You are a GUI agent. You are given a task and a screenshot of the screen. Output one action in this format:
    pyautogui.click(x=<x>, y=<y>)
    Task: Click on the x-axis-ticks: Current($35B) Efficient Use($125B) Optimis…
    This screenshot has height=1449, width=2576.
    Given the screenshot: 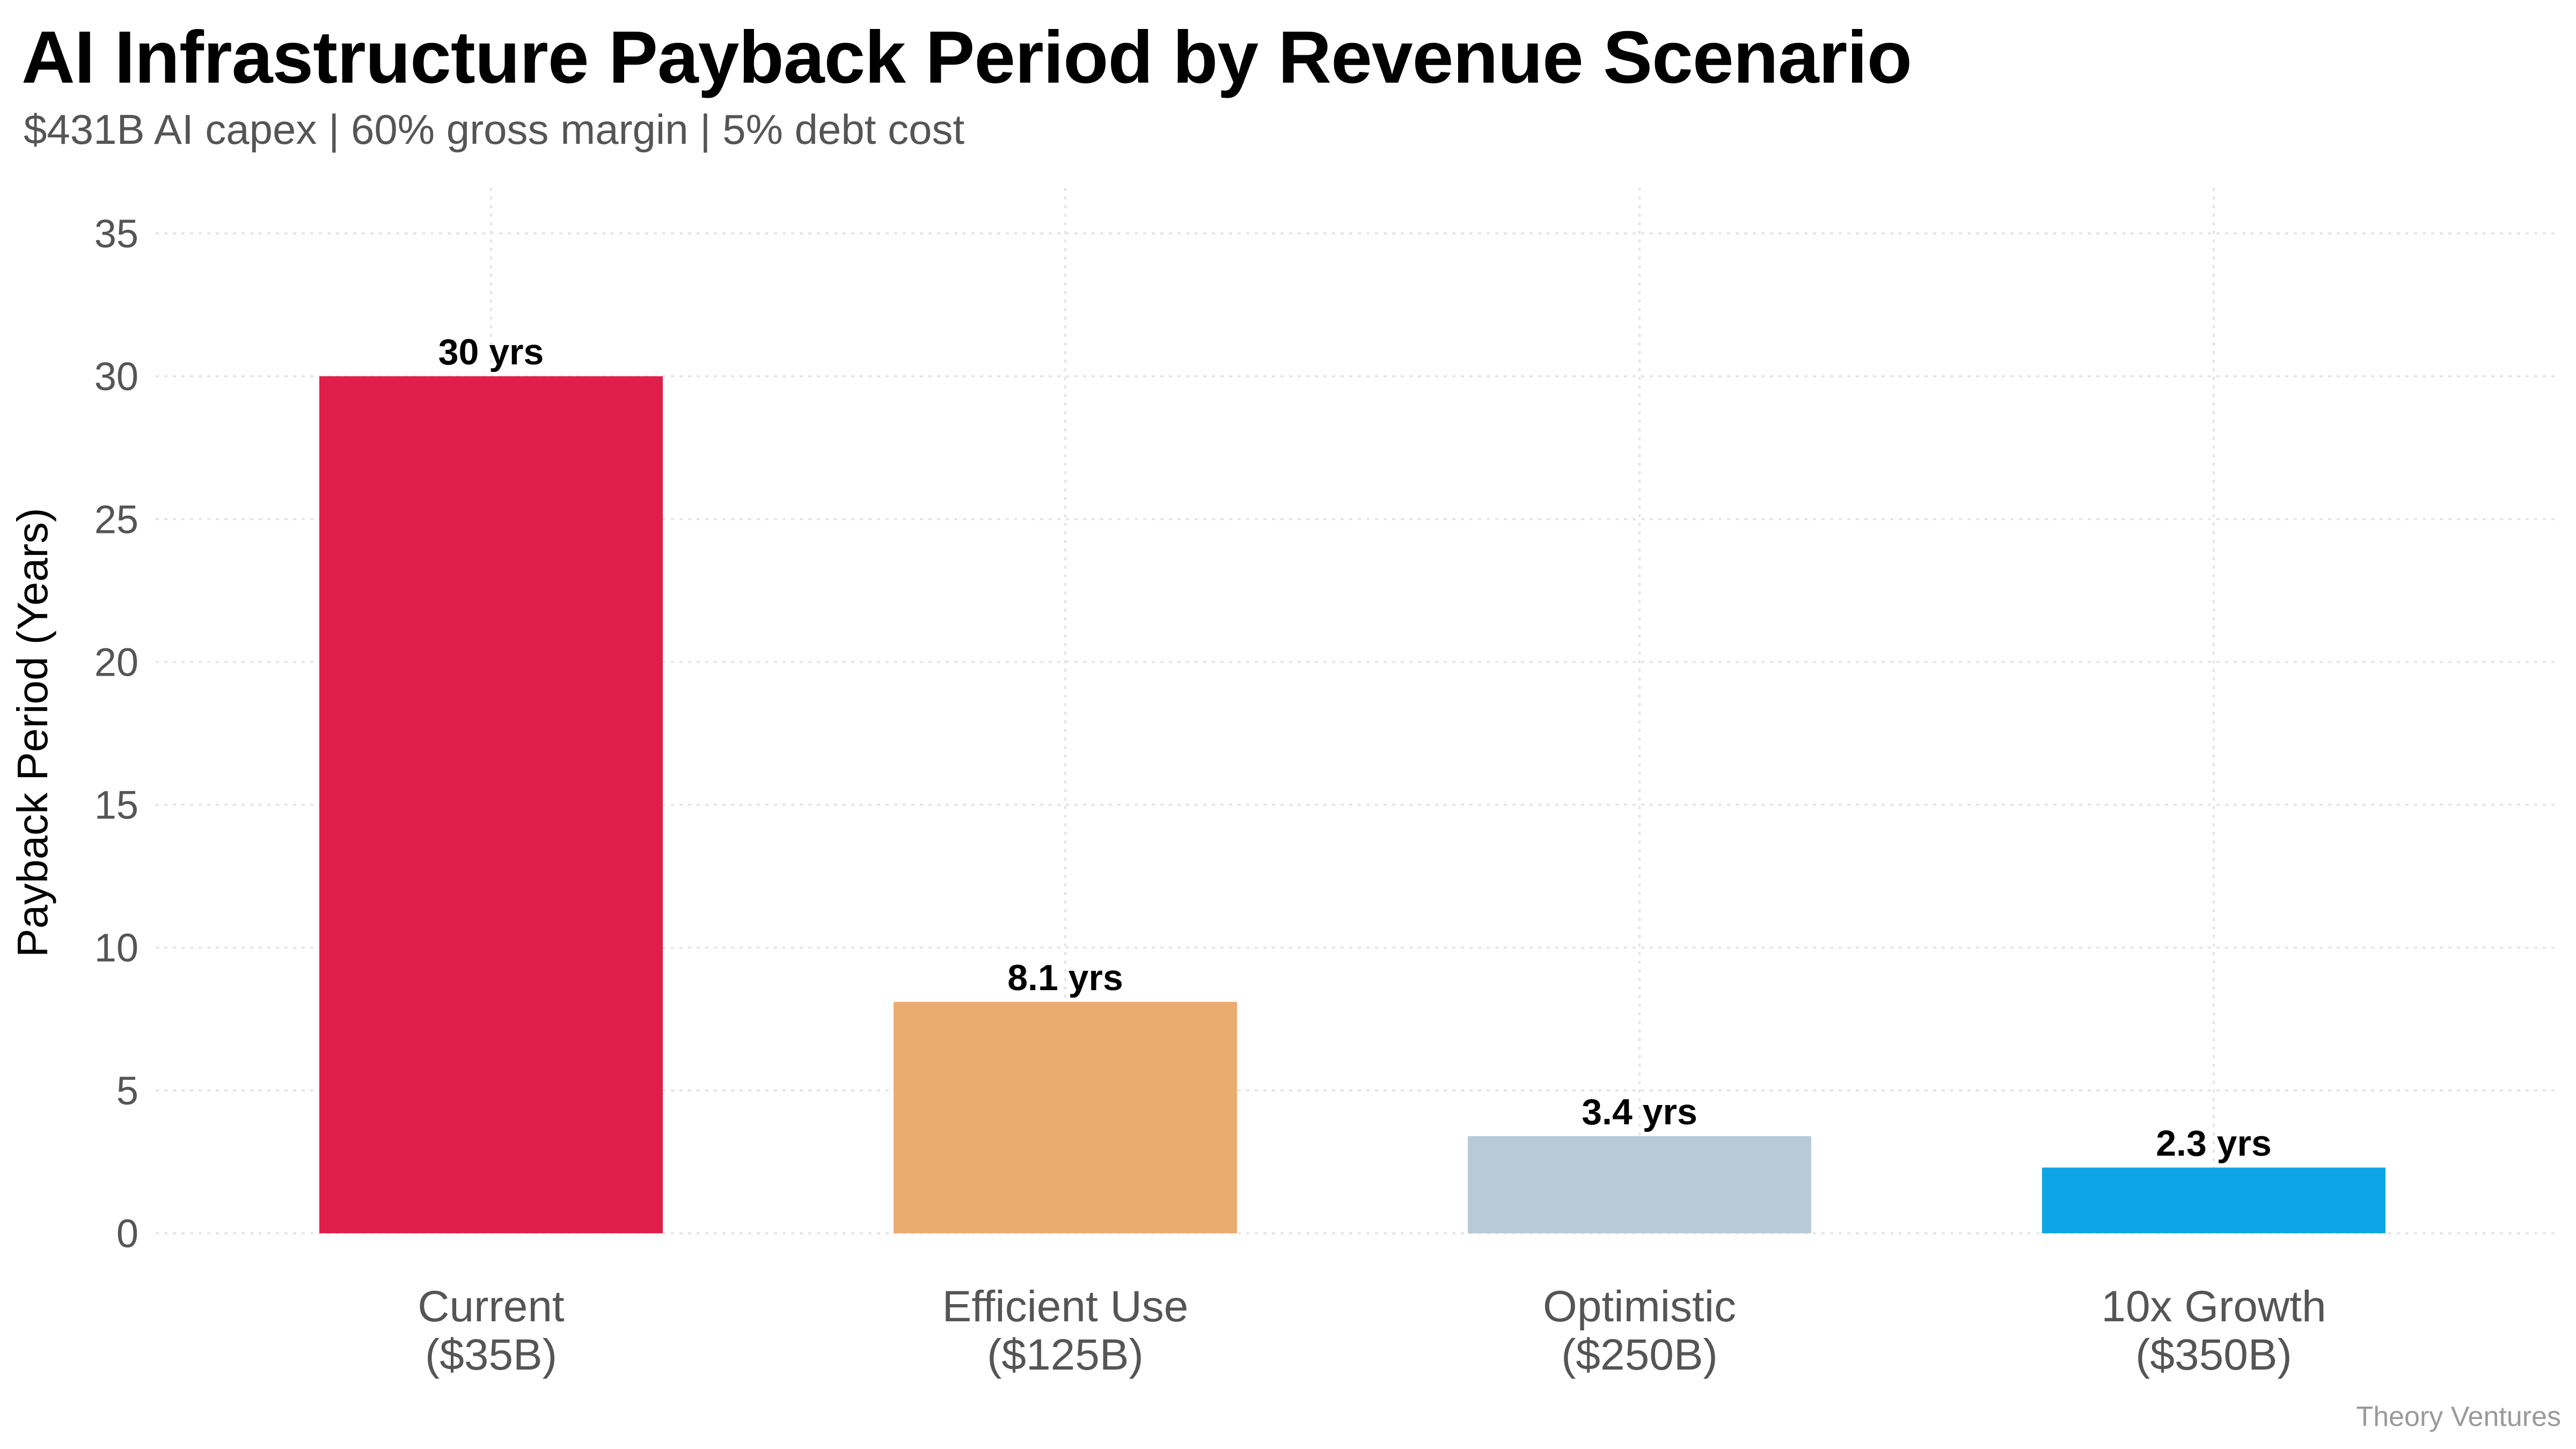 What is the action you would take?
    pyautogui.click(x=1372, y=1330)
    